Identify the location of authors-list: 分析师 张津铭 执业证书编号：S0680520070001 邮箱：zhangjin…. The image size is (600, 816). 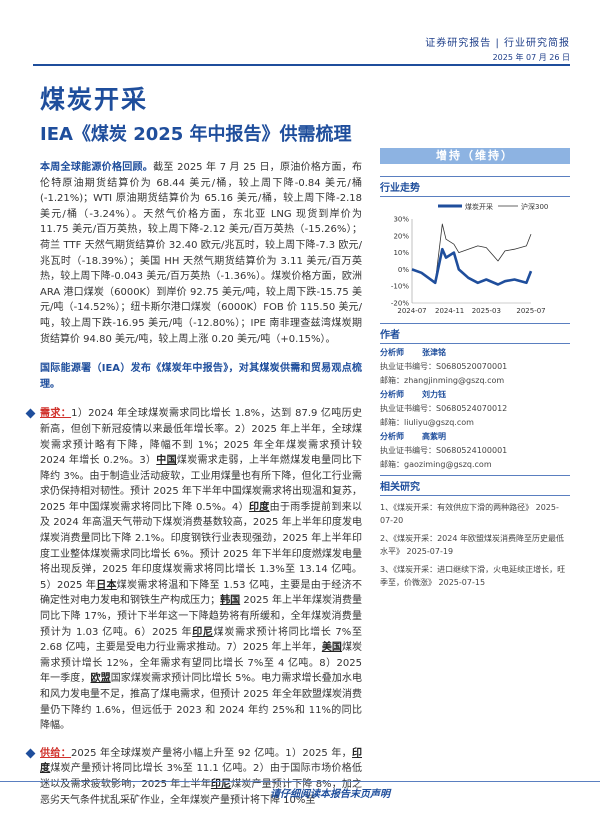
(475, 408).